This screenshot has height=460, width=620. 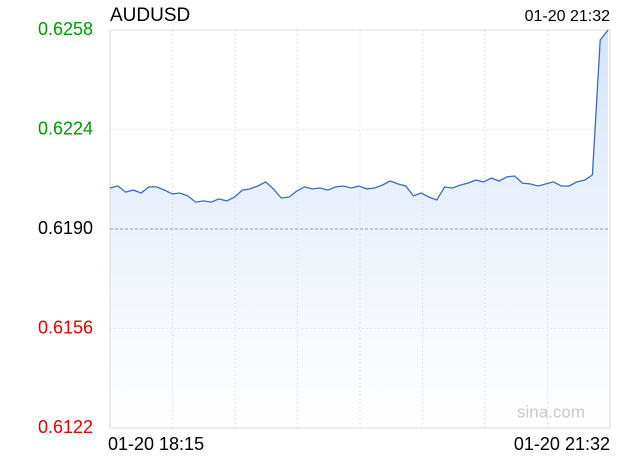 I want to click on chart-title: AUDUSD, so click(x=150, y=15).